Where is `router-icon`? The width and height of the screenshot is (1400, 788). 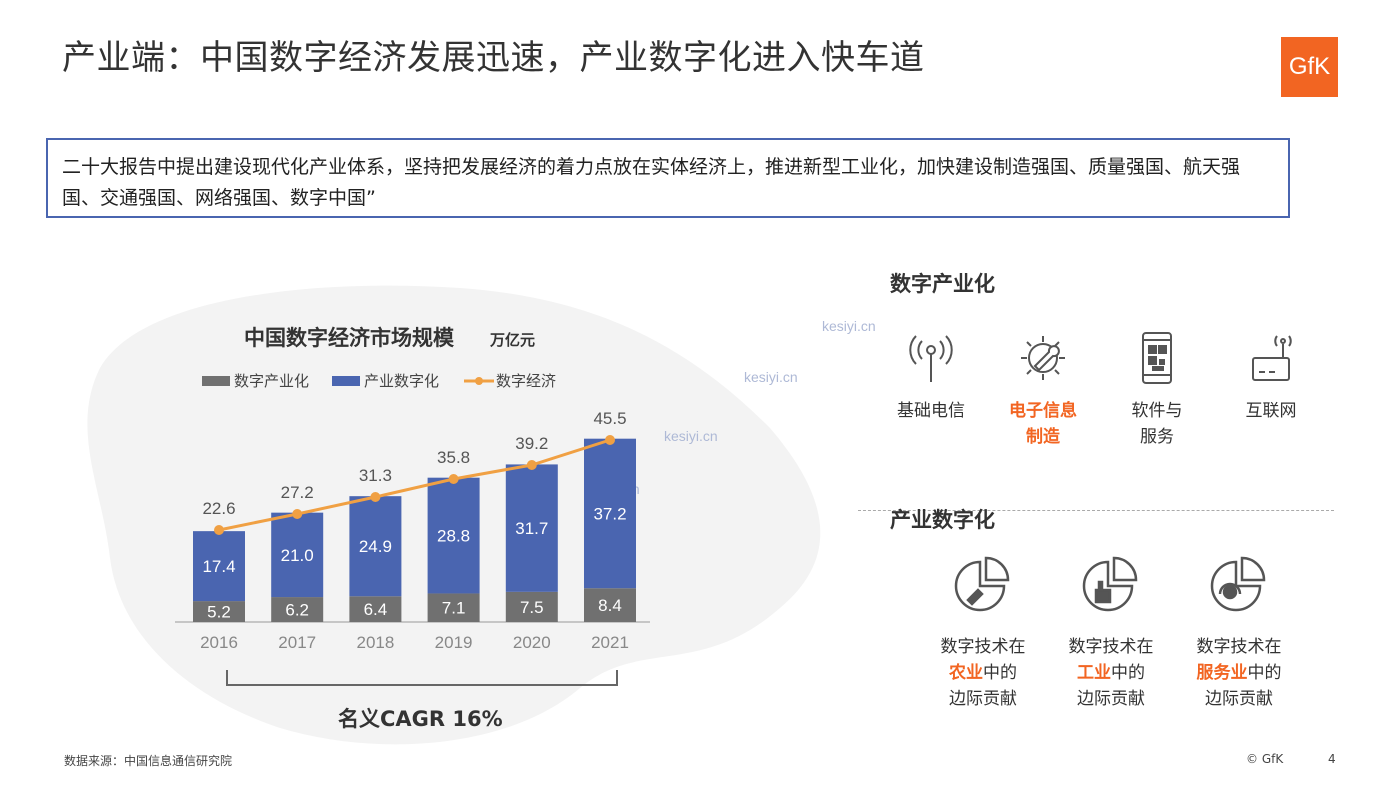 router-icon is located at coordinates (1271, 358).